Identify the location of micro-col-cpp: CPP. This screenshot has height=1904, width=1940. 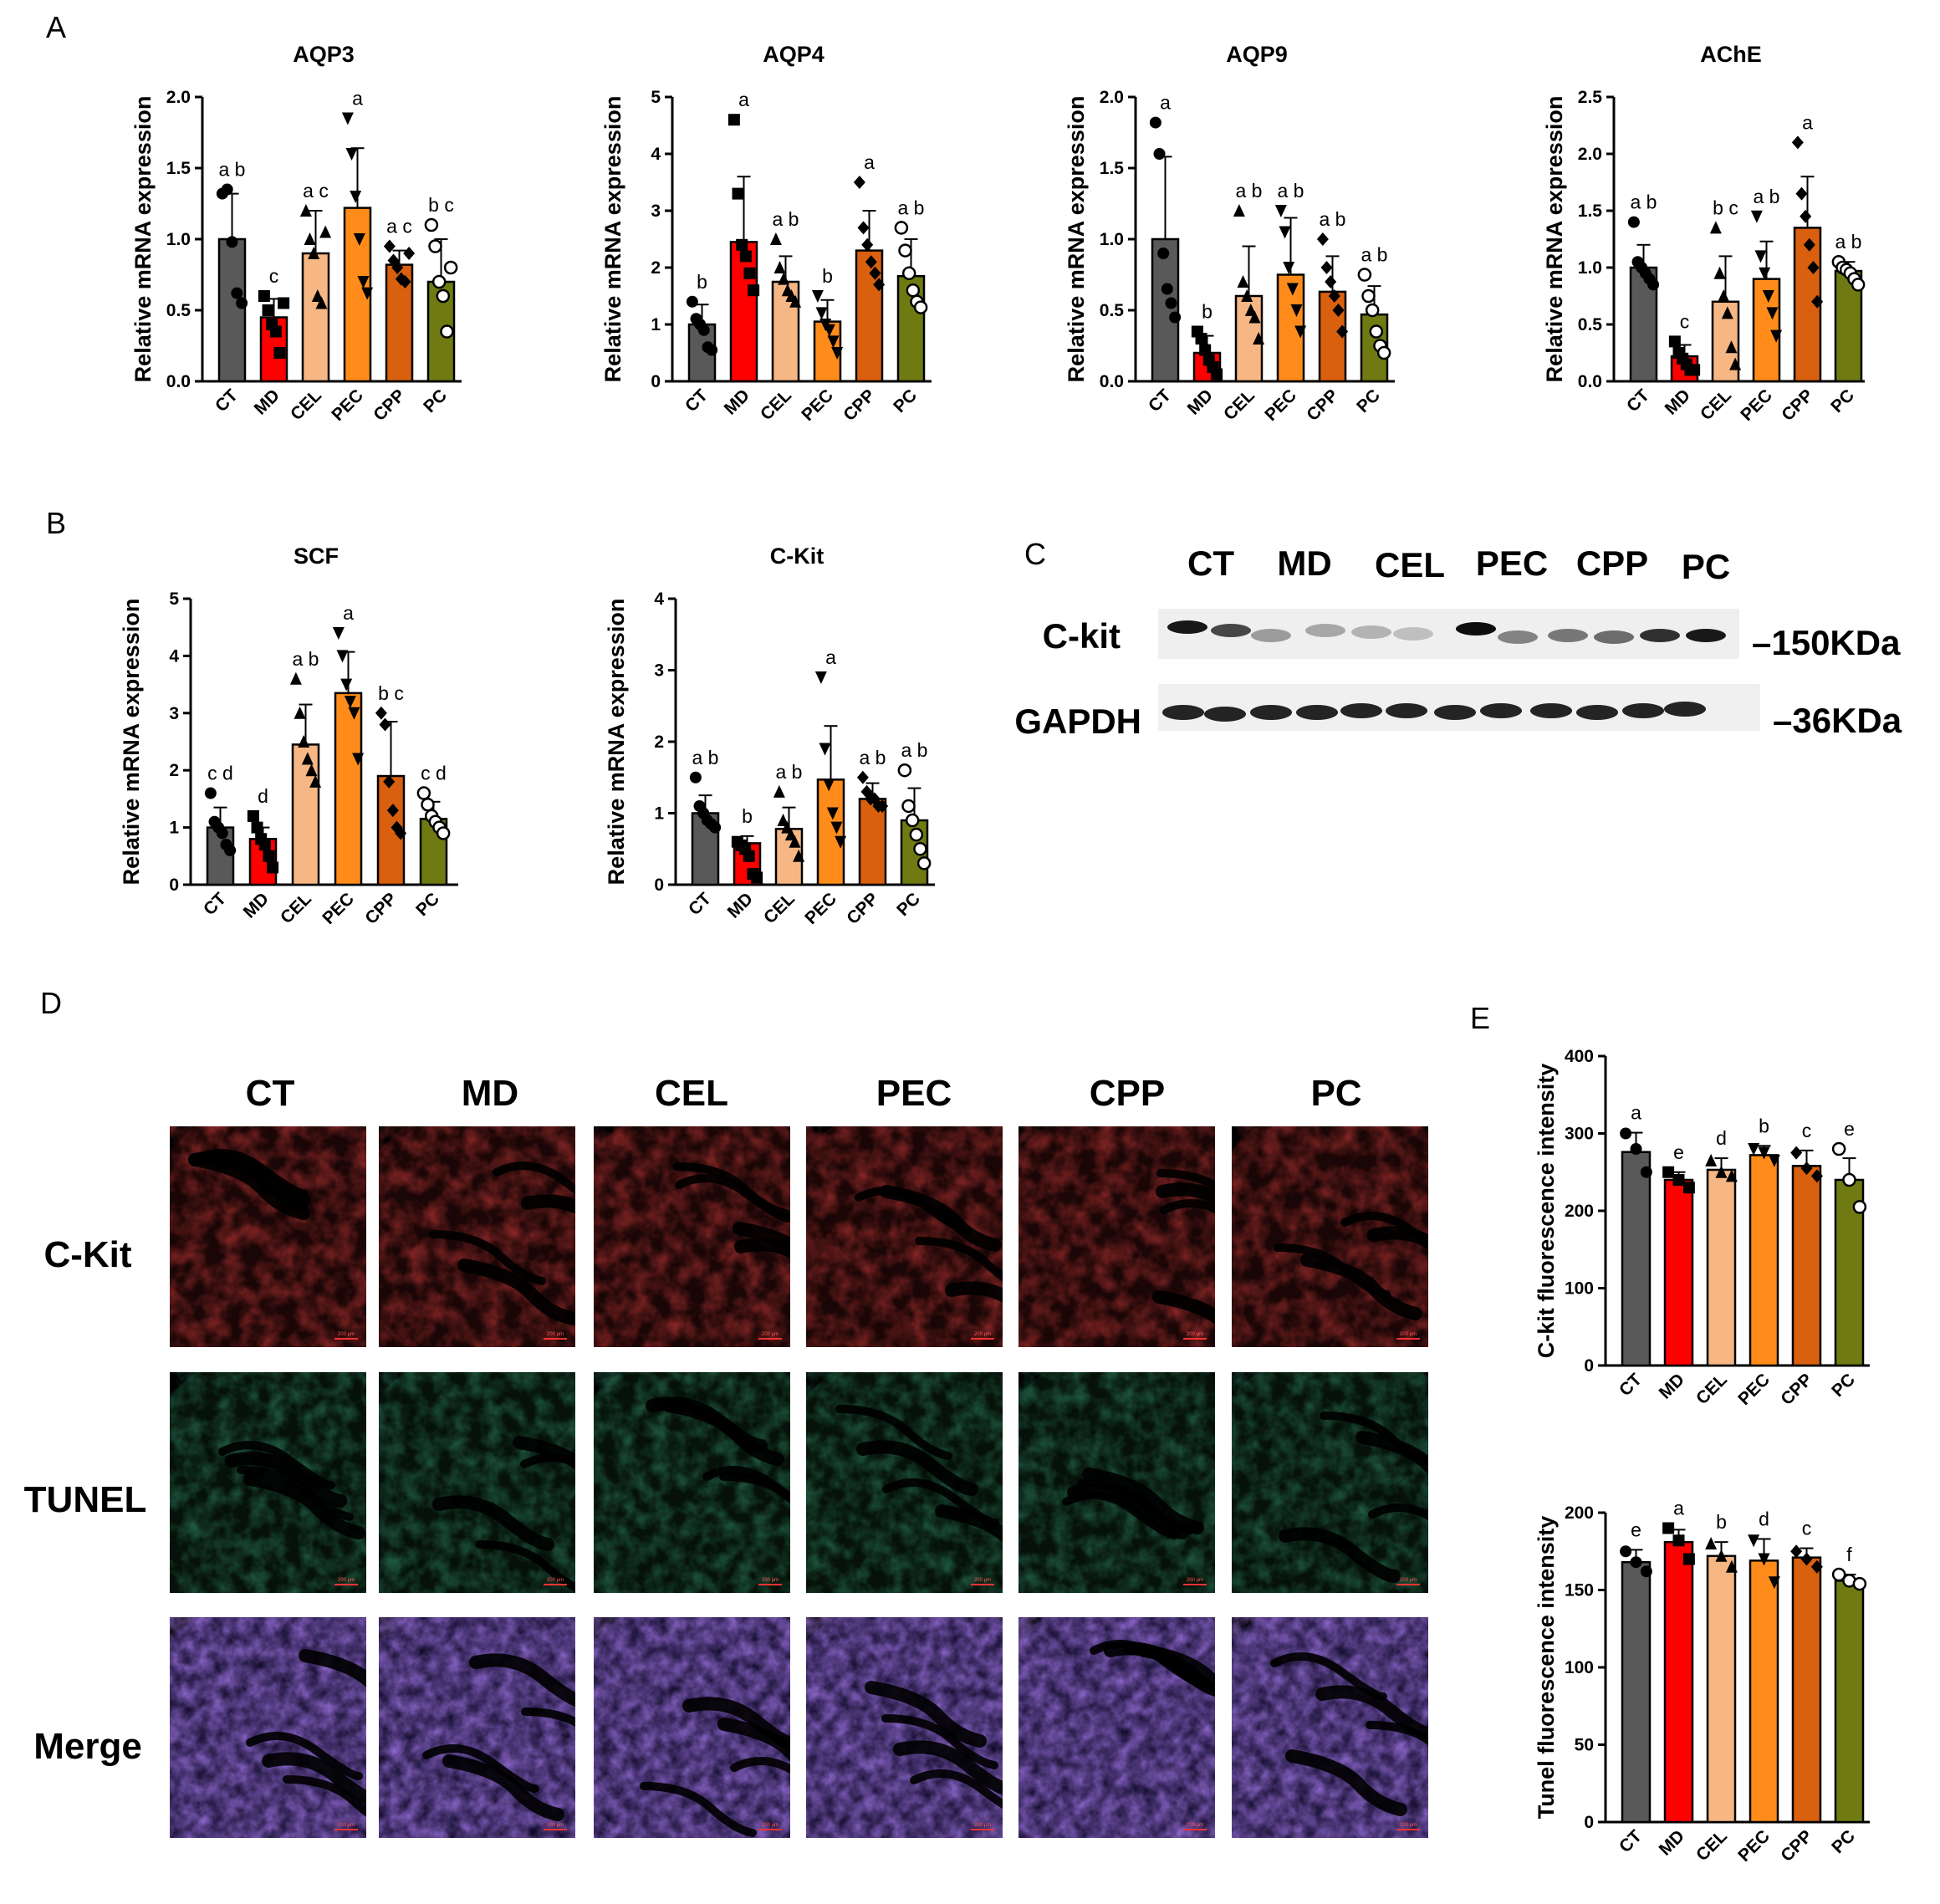
(1127, 1093).